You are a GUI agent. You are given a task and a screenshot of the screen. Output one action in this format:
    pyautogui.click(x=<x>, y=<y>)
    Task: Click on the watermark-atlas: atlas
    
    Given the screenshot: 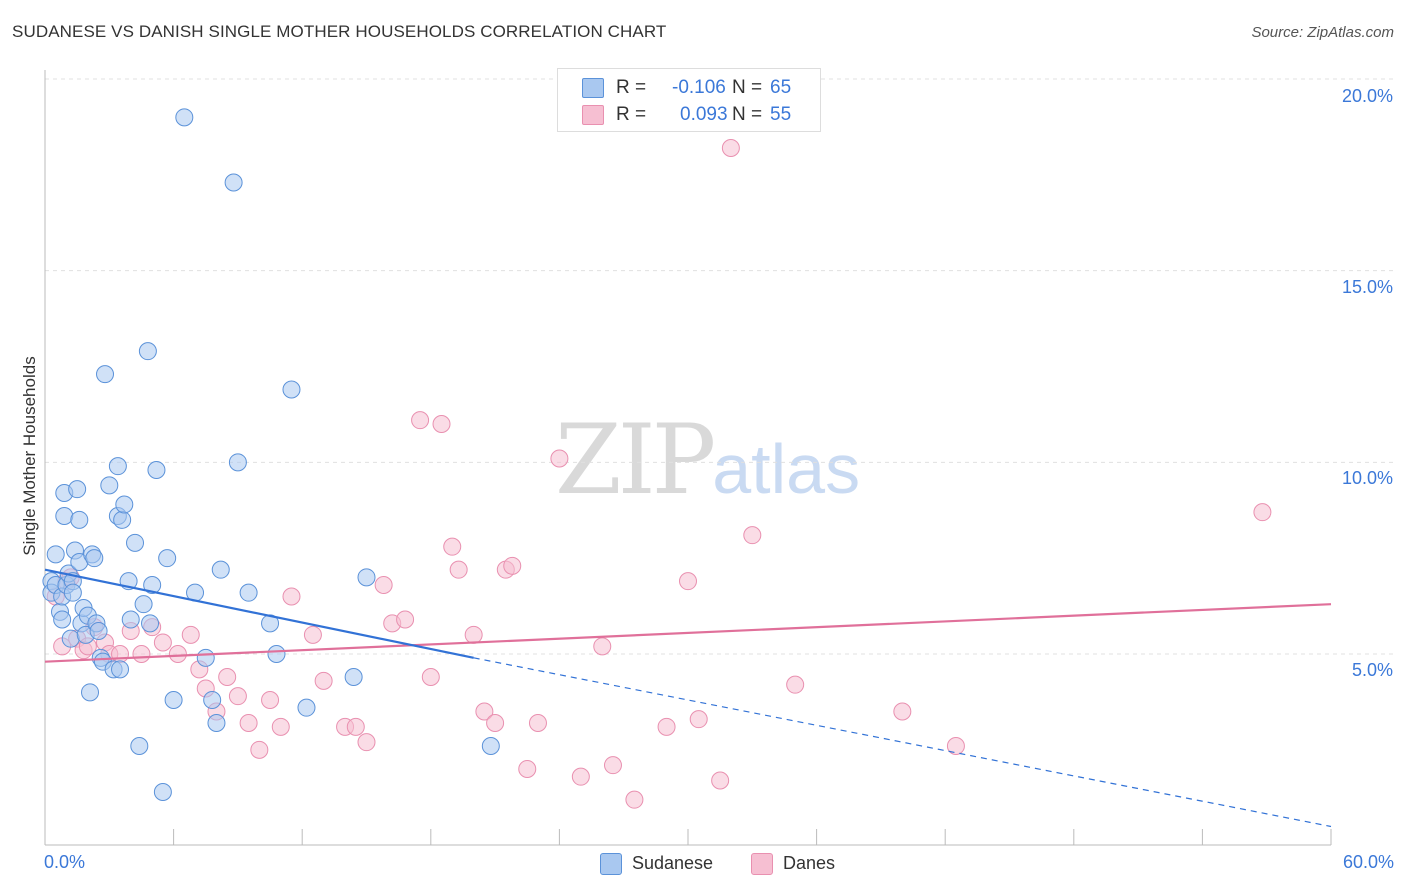 What is the action you would take?
    pyautogui.click(x=786, y=469)
    